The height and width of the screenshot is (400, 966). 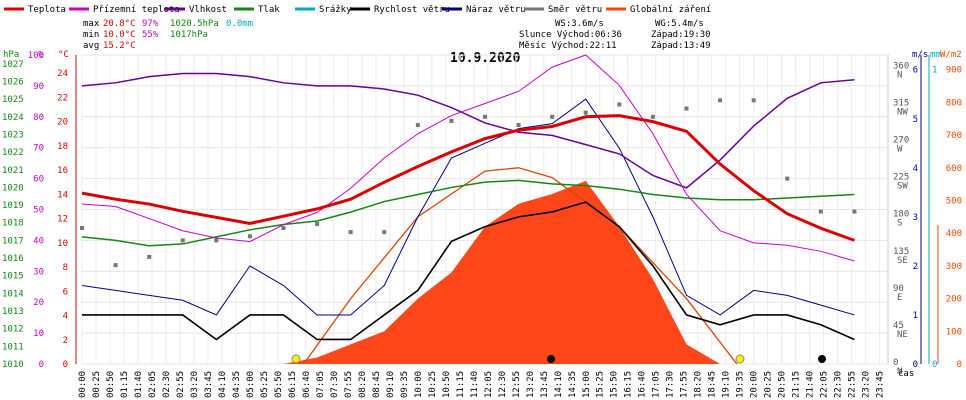 I want to click on tick-time: 17:30, so click(x=671, y=384).